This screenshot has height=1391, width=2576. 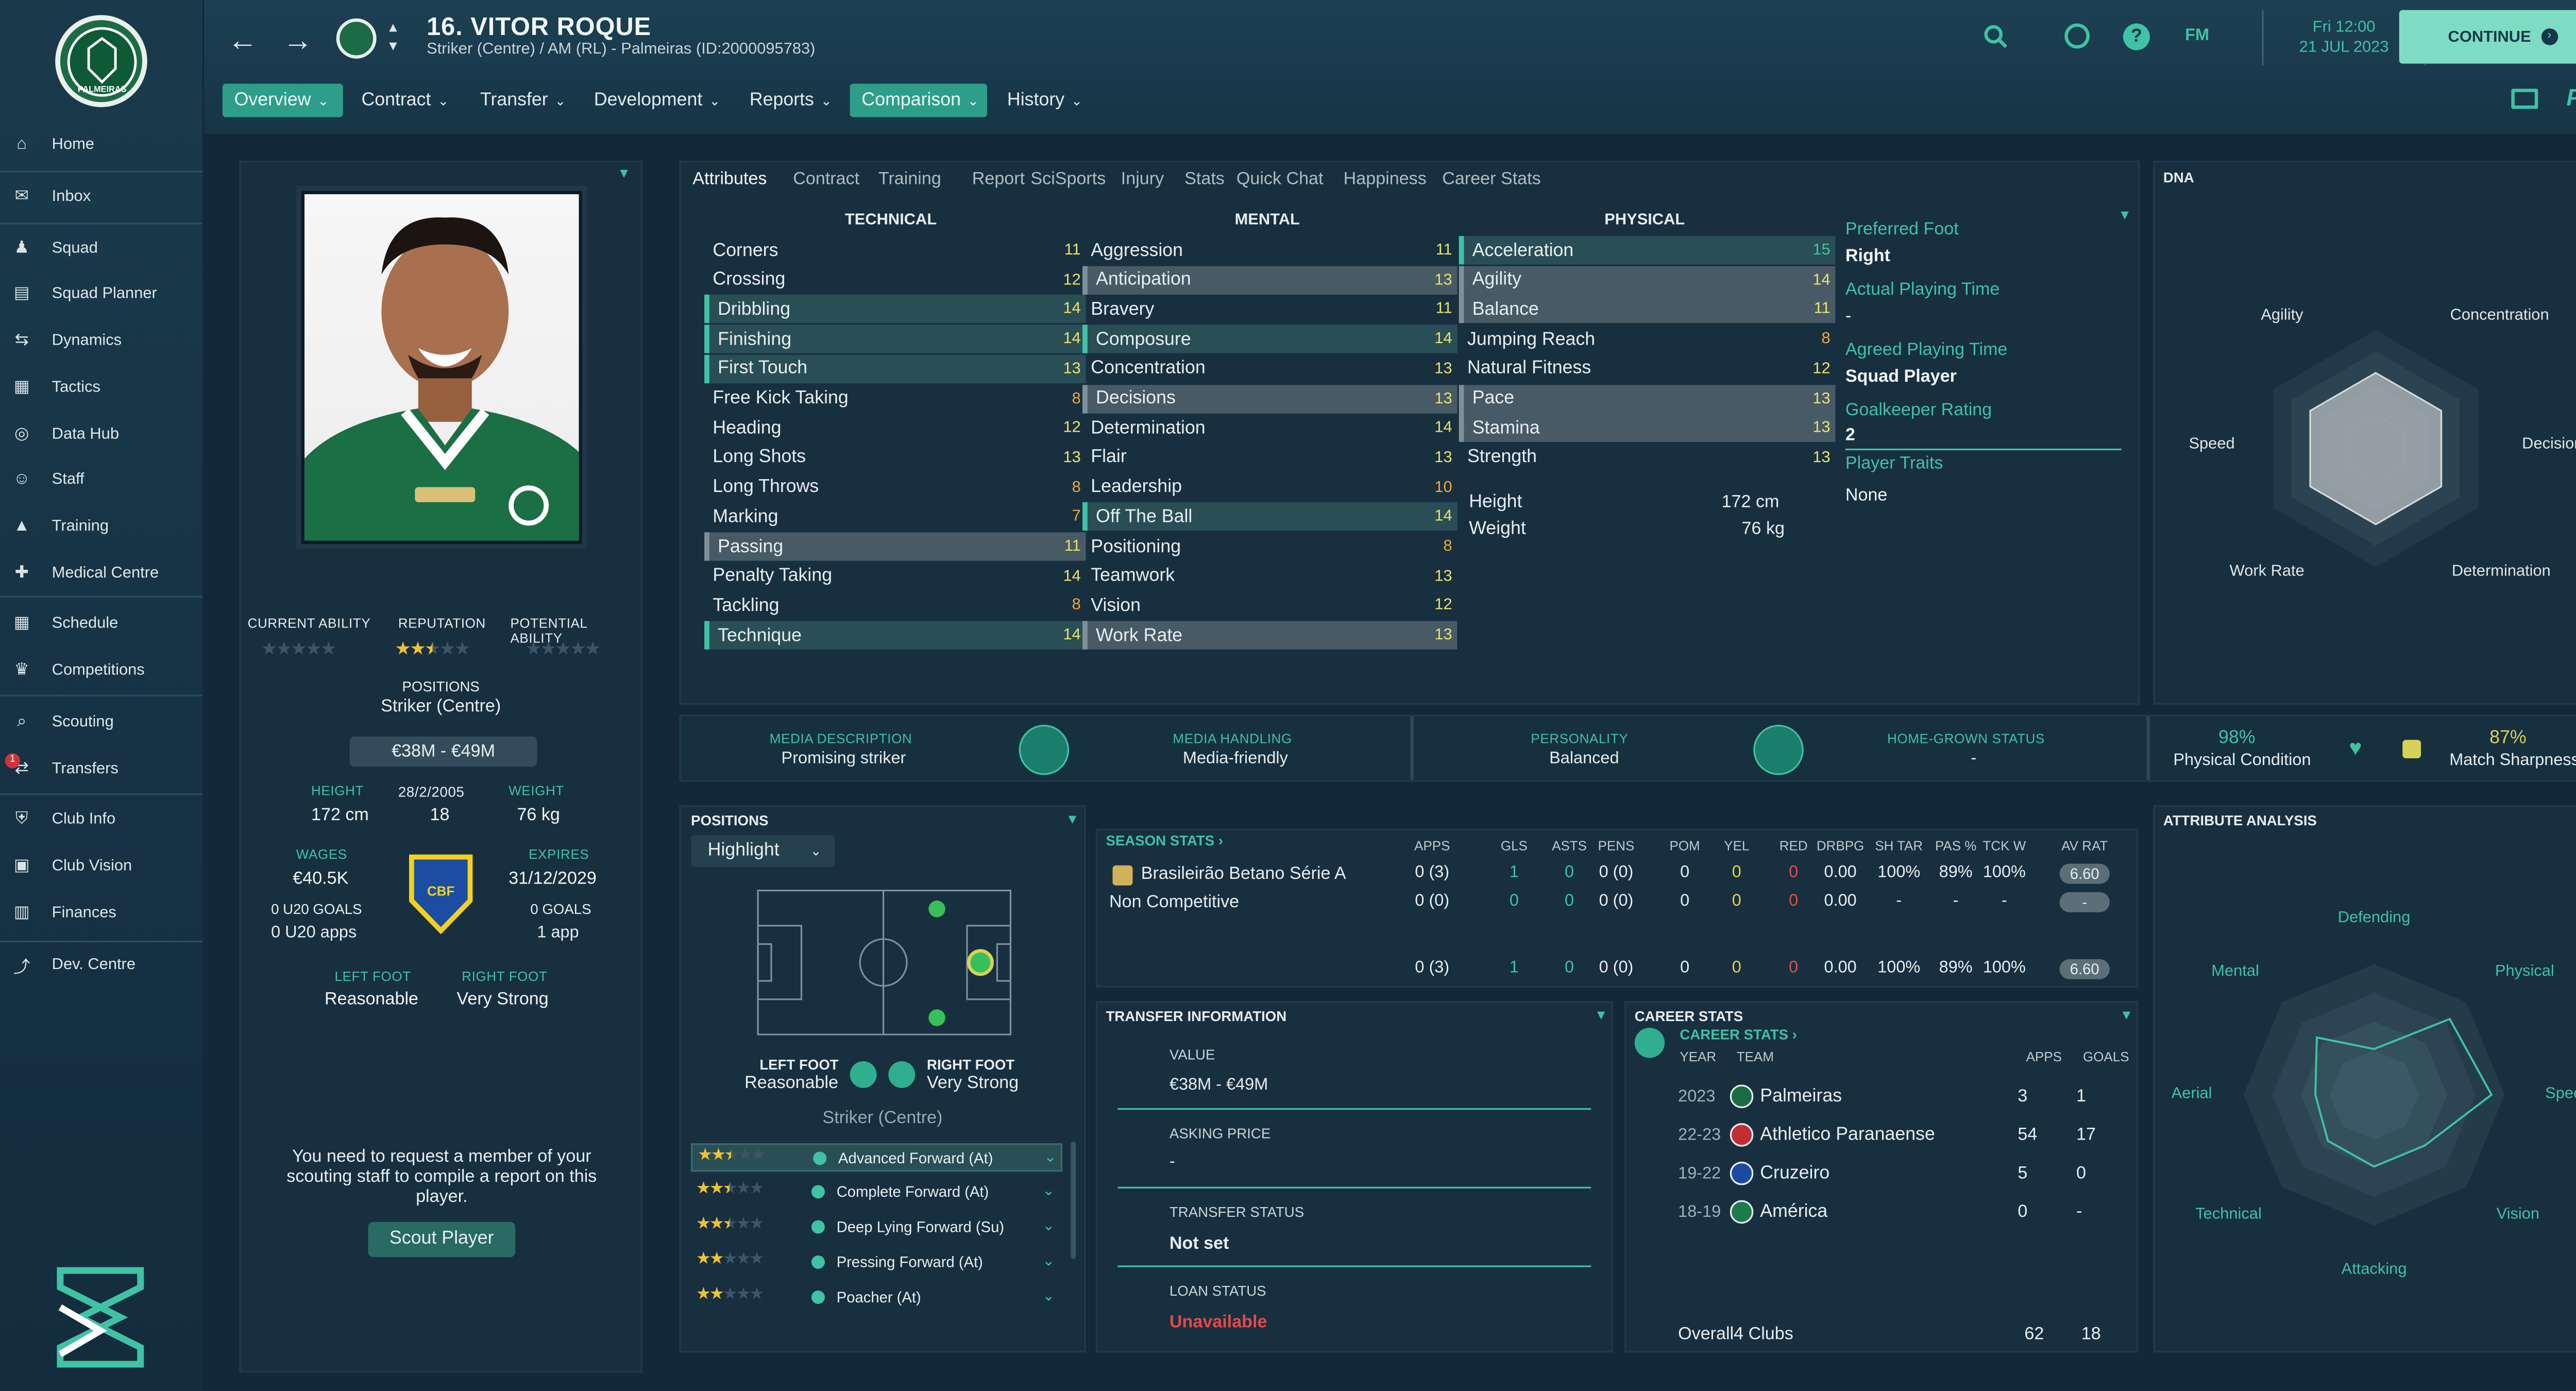 What do you see at coordinates (895, 635) in the screenshot?
I see `attribute-row-technique: Technique 14` at bounding box center [895, 635].